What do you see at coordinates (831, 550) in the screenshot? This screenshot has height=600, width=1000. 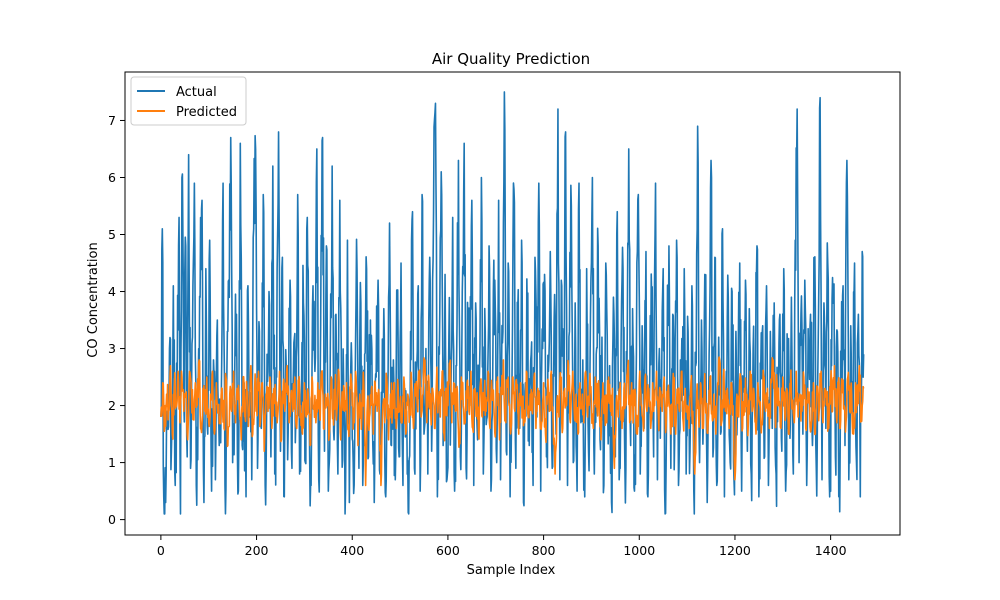 I see `x-tick-label: 1400` at bounding box center [831, 550].